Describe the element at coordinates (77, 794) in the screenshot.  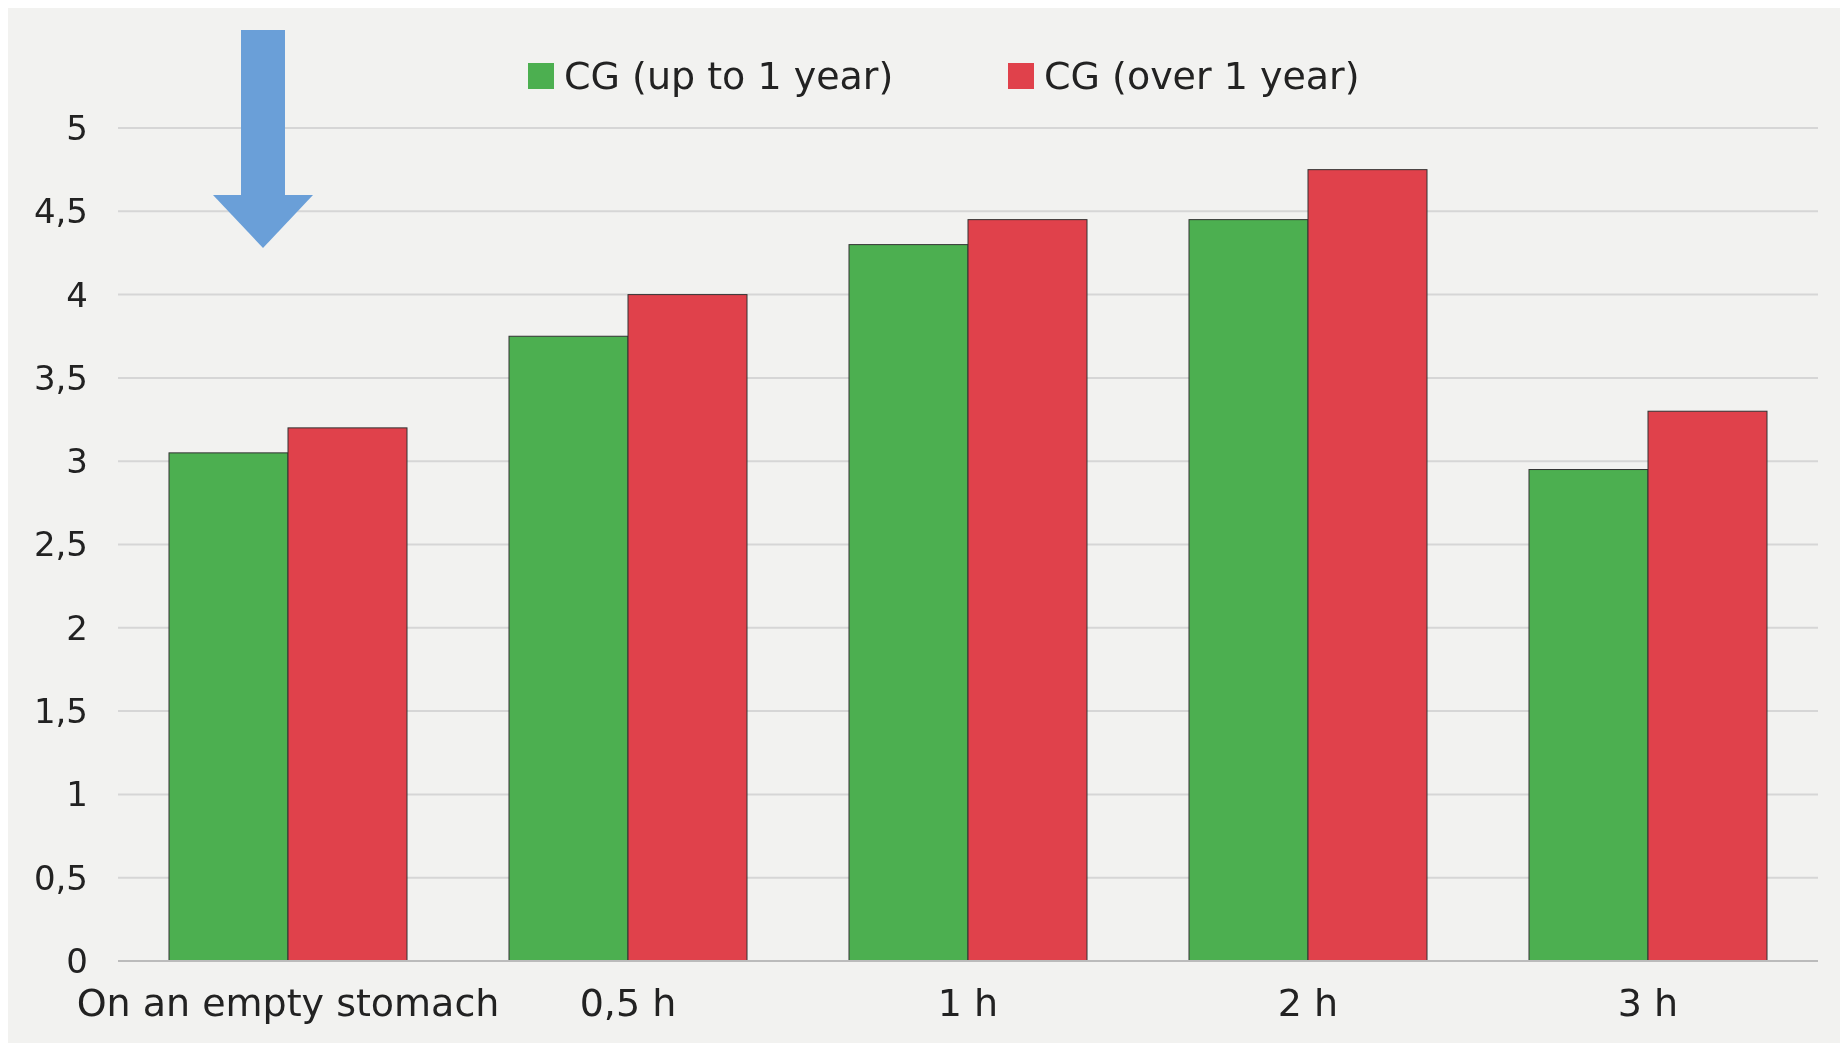
I see `y-tick-label: 1` at that location.